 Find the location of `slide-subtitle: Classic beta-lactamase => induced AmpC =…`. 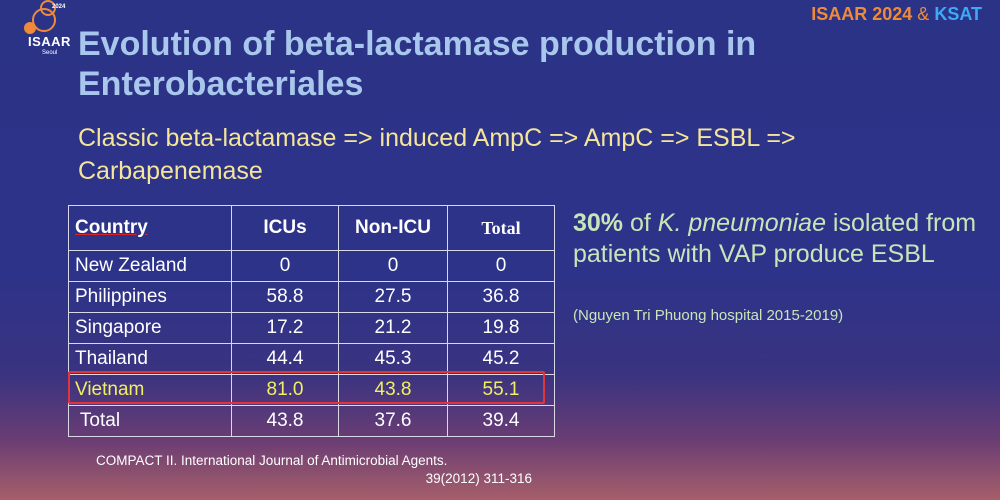

slide-subtitle: Classic beta-lactamase => induced AmpC =… is located at coordinates (437, 154).